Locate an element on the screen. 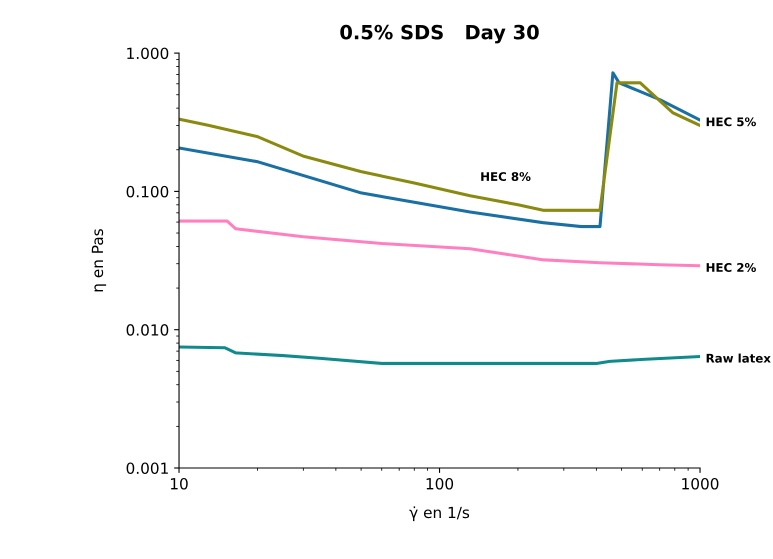  y-tick-label: 0.100 is located at coordinates (147, 192).